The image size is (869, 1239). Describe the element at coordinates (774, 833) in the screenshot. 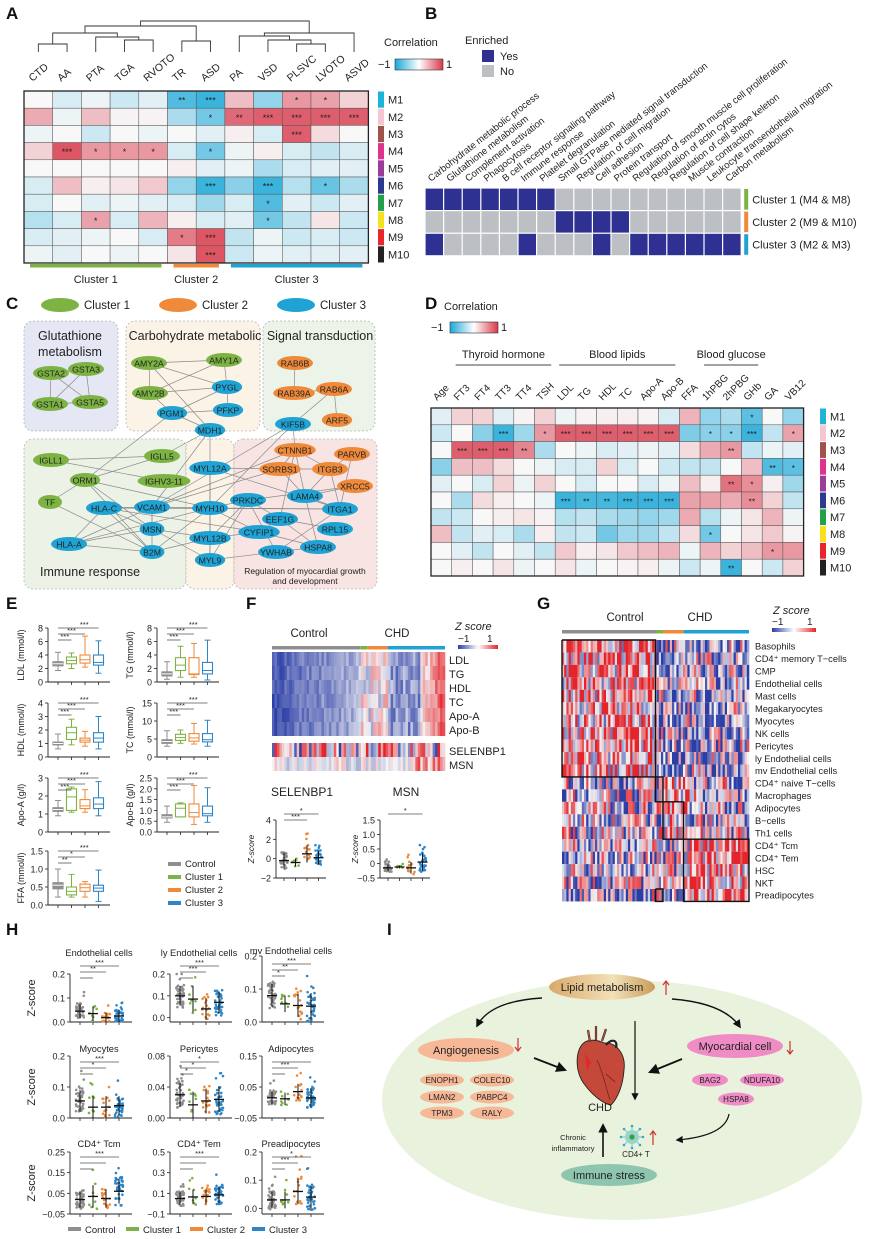

I see `cell-type-label: Th1 cells` at that location.